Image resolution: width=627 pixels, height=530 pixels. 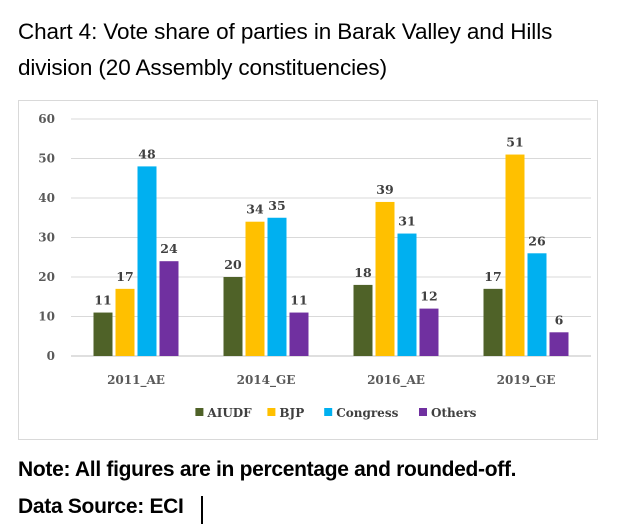 What do you see at coordinates (169, 248) in the screenshot?
I see `data-label: 24` at bounding box center [169, 248].